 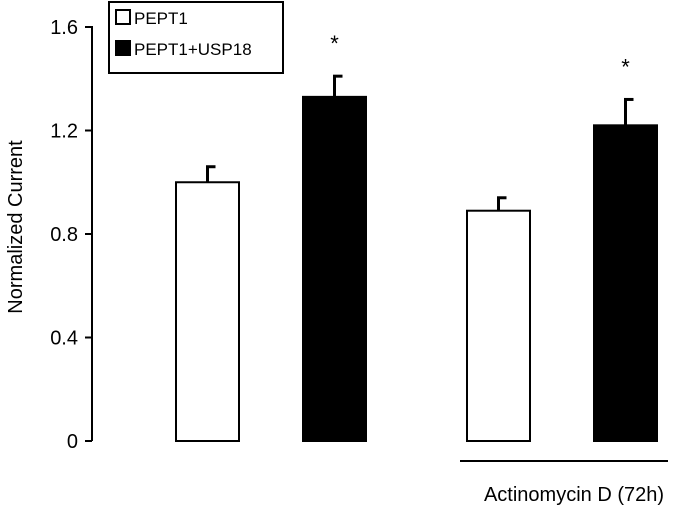 What do you see at coordinates (72, 442) in the screenshot?
I see `y-tick-label: 0` at bounding box center [72, 442].